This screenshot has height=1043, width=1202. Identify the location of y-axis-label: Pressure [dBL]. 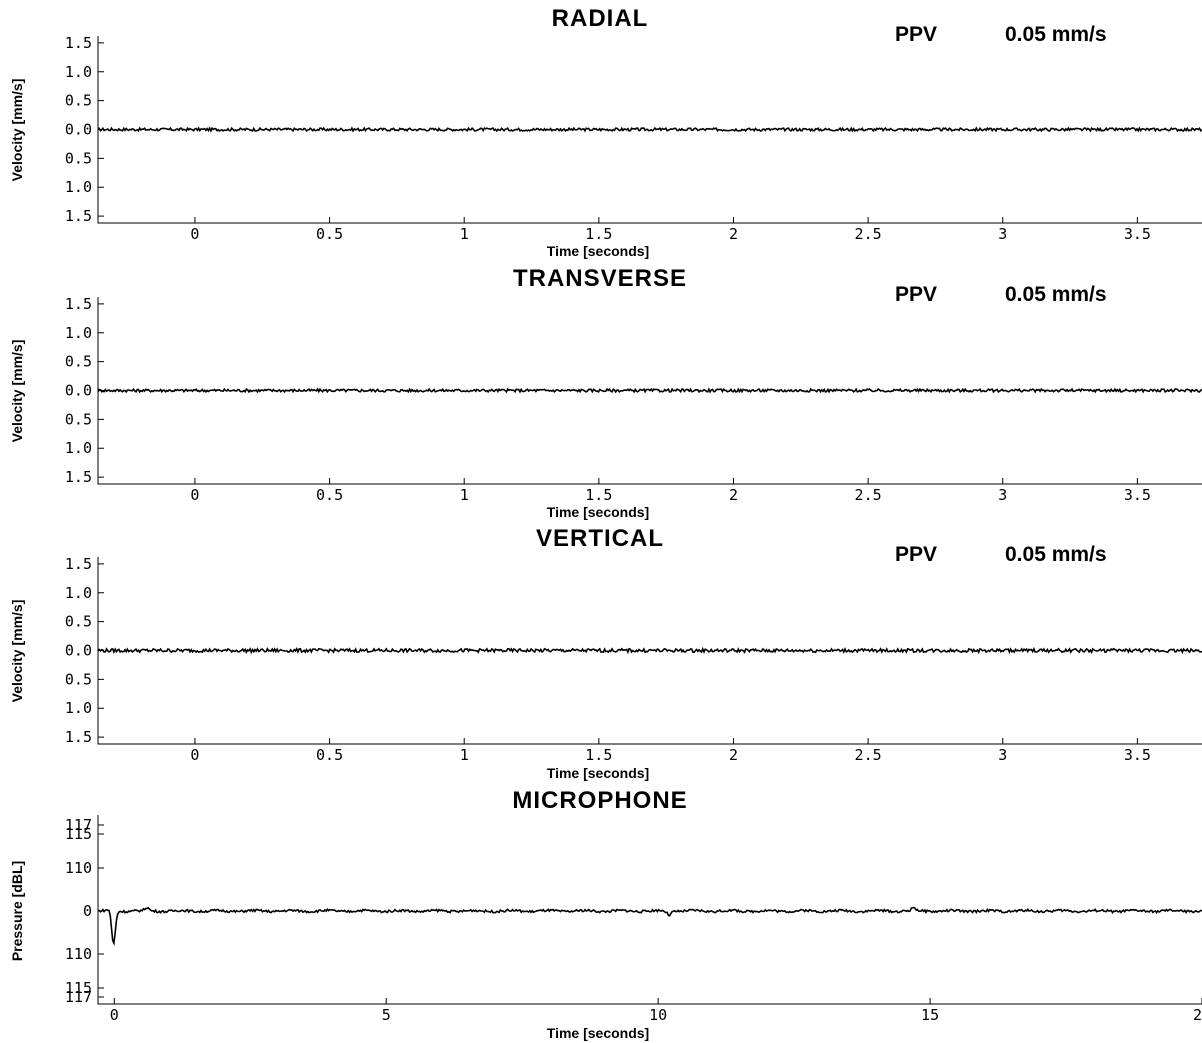
(17, 911).